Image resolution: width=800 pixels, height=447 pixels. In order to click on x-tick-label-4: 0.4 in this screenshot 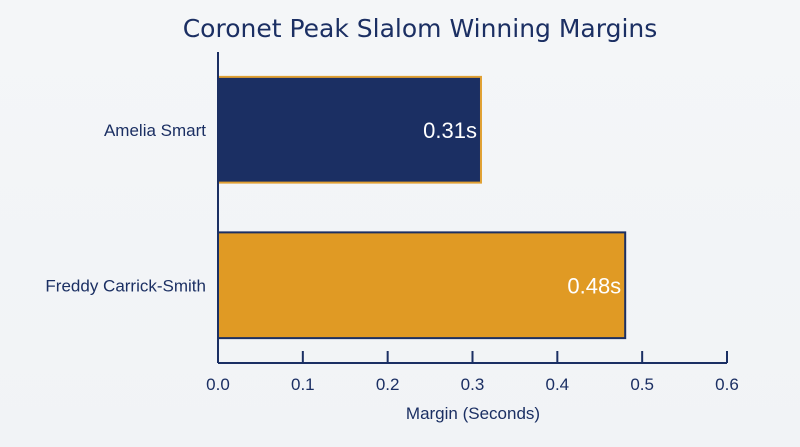, I will do `click(558, 384)`.